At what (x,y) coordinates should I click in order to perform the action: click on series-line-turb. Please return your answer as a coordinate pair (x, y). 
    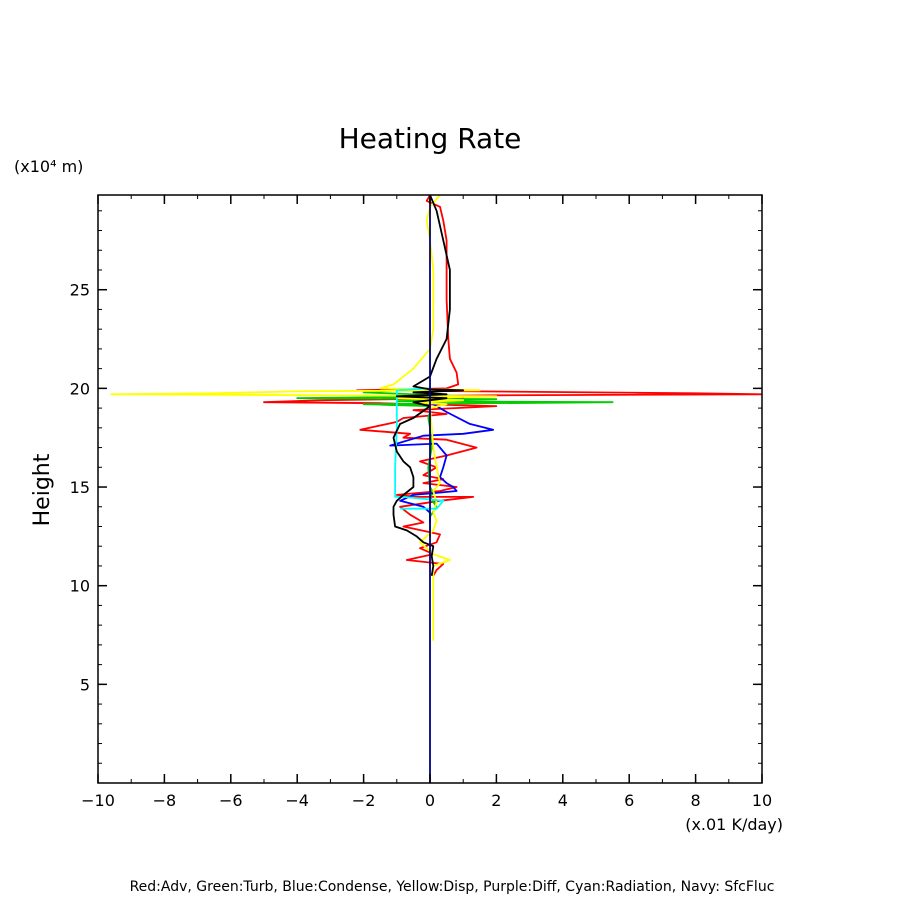
    Looking at the image, I should click on (455, 462).